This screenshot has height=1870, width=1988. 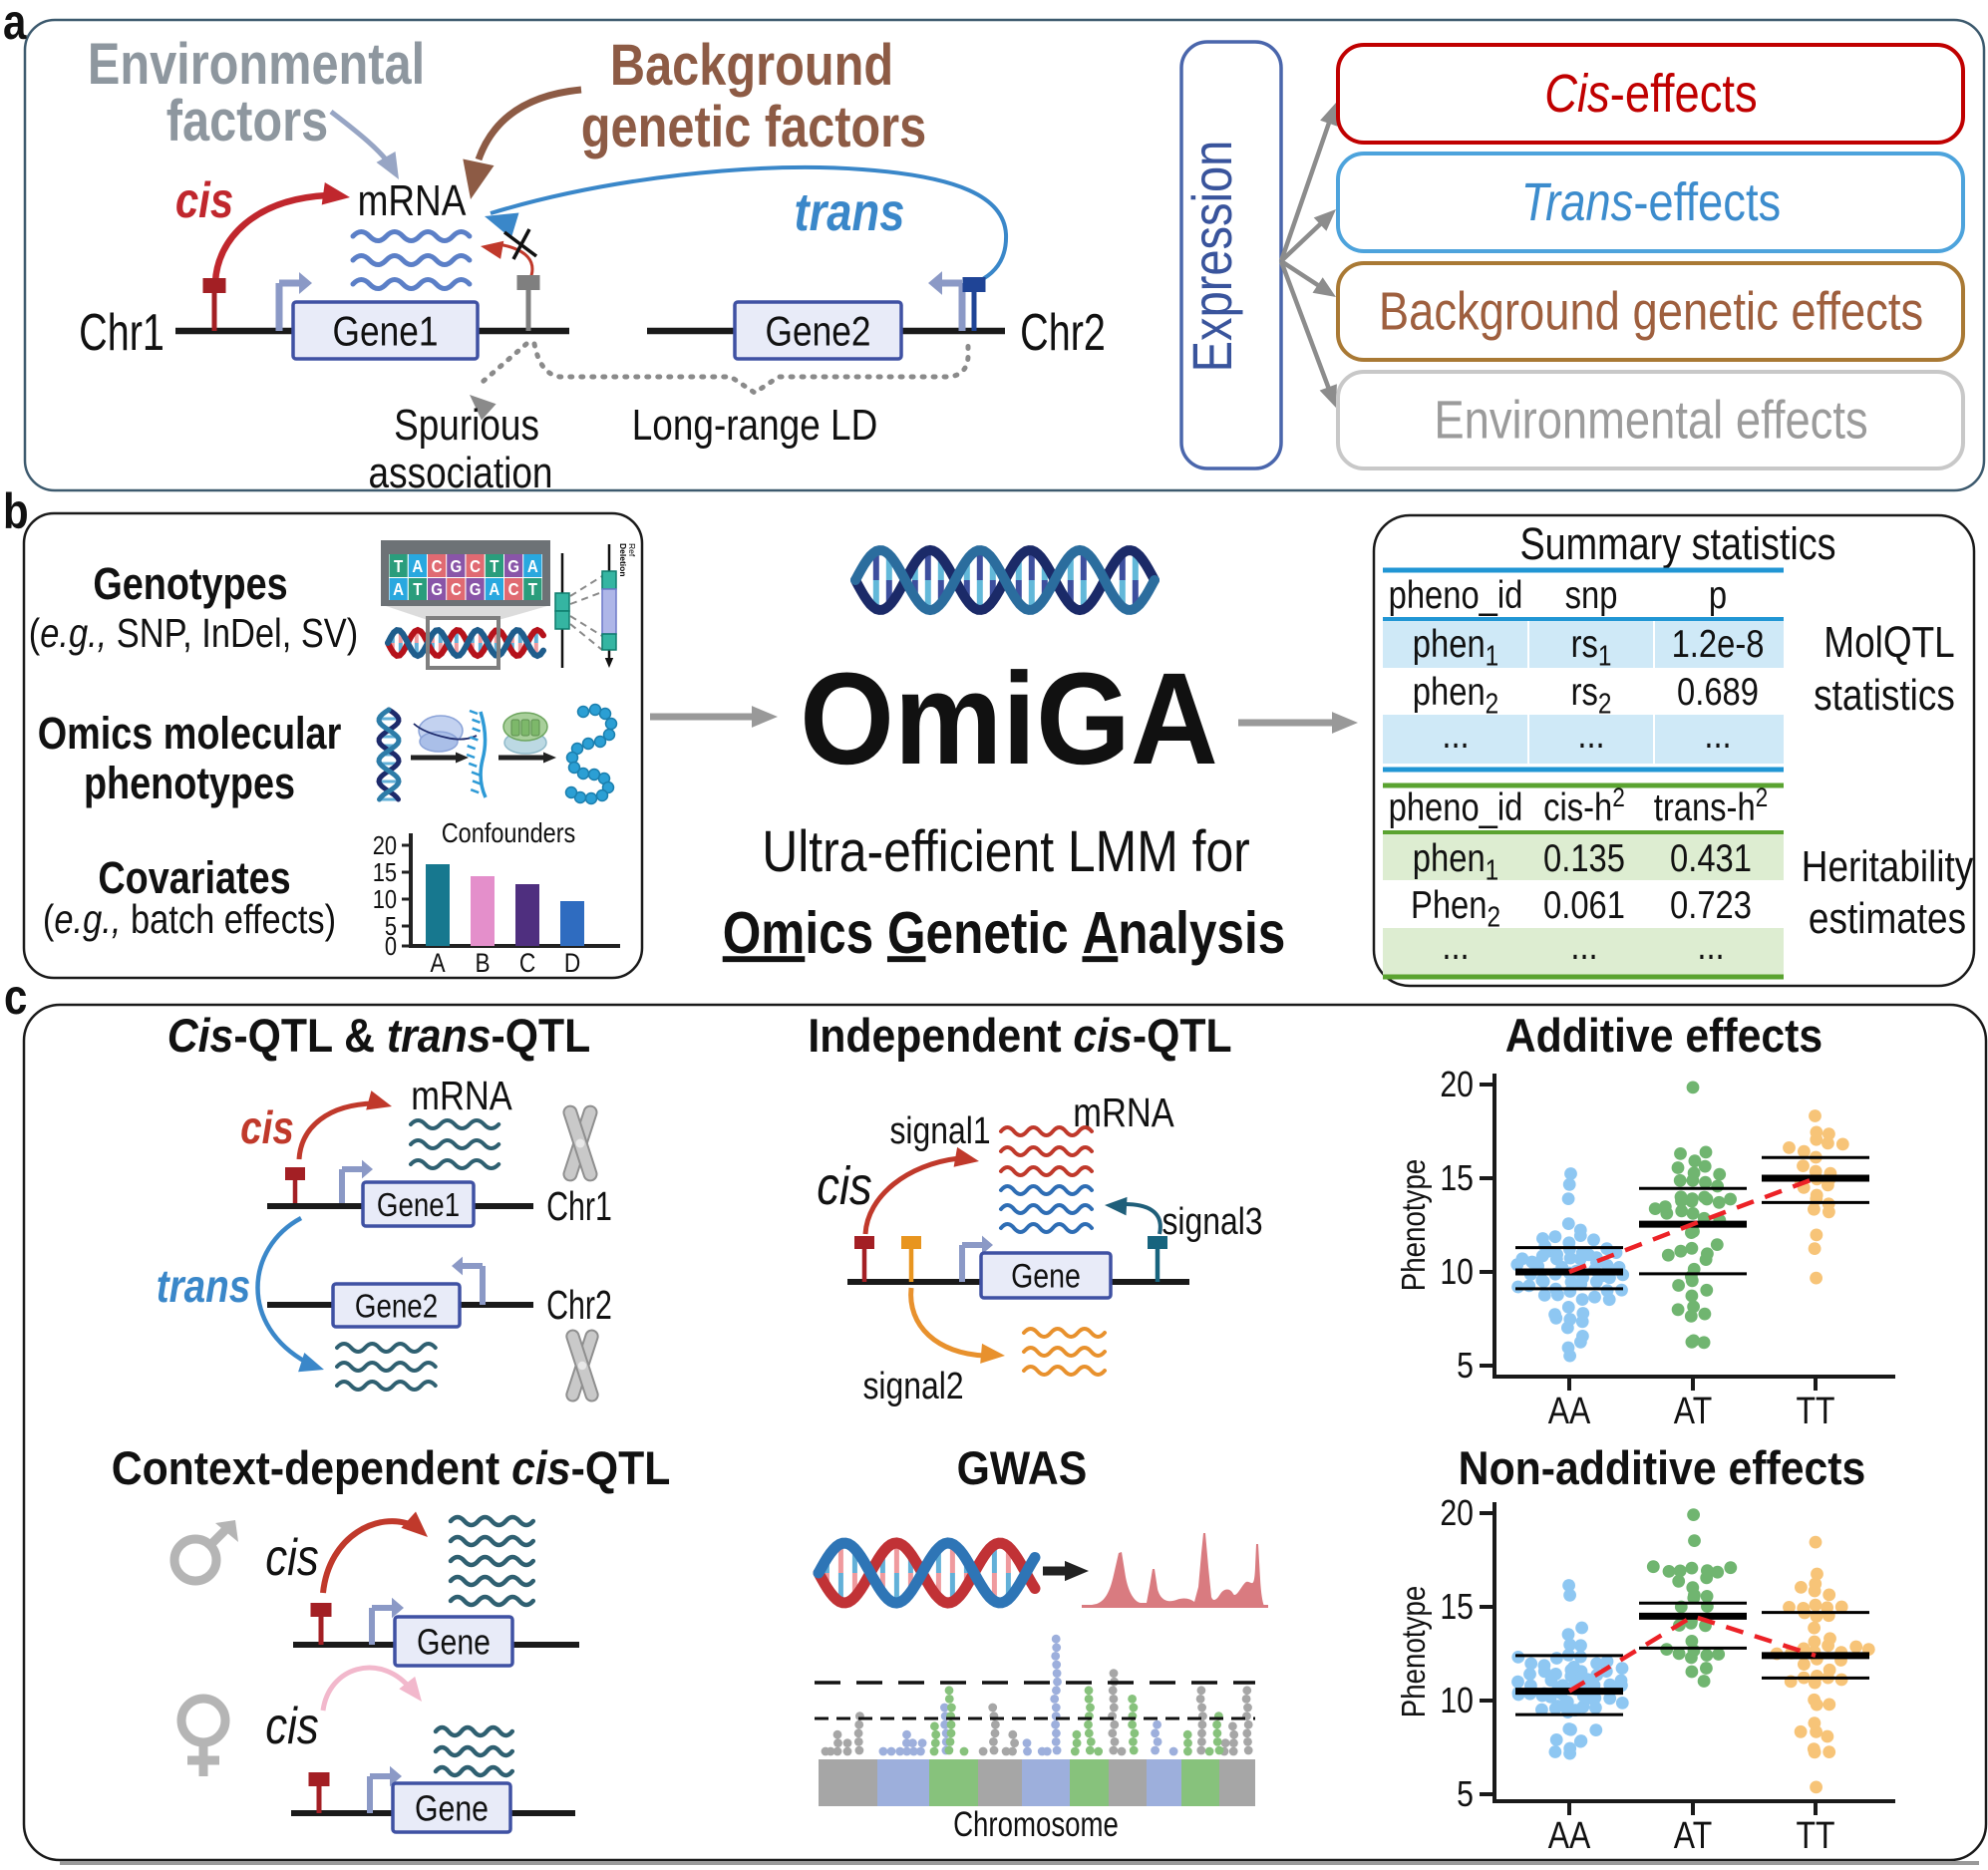 What do you see at coordinates (1711, 857) in the screenshot?
I see `svg-text: 0.431` at bounding box center [1711, 857].